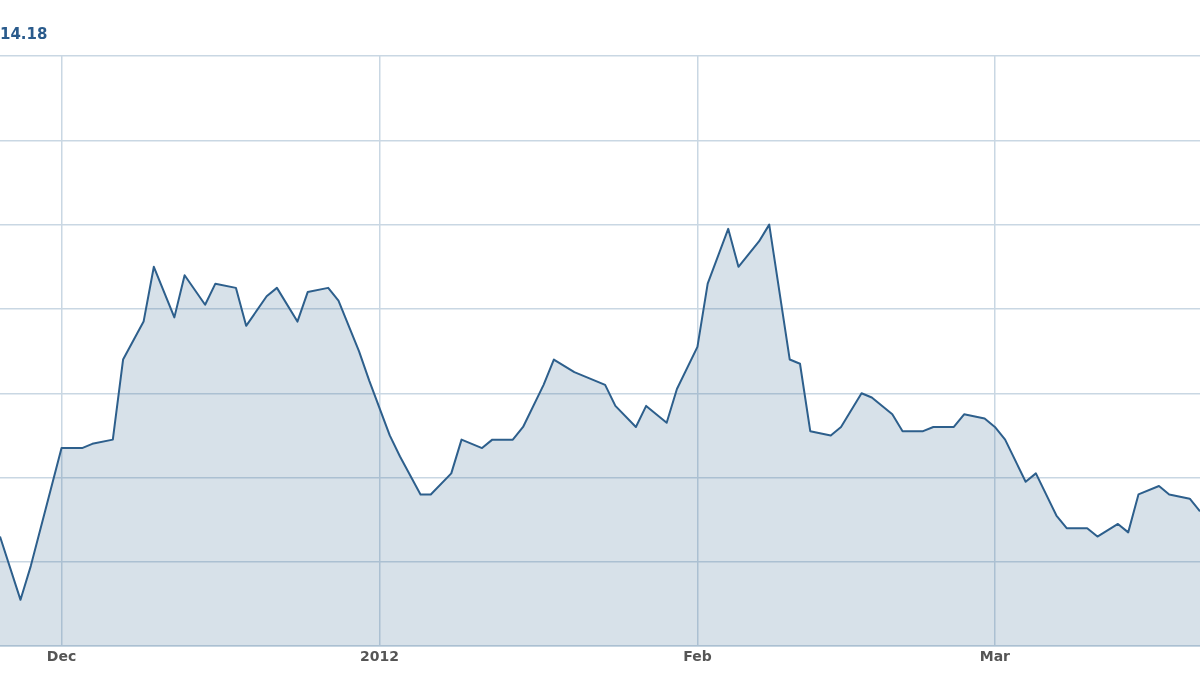 Image resolution: width=1200 pixels, height=675 pixels. I want to click on x-tick-label: Mar, so click(995, 656).